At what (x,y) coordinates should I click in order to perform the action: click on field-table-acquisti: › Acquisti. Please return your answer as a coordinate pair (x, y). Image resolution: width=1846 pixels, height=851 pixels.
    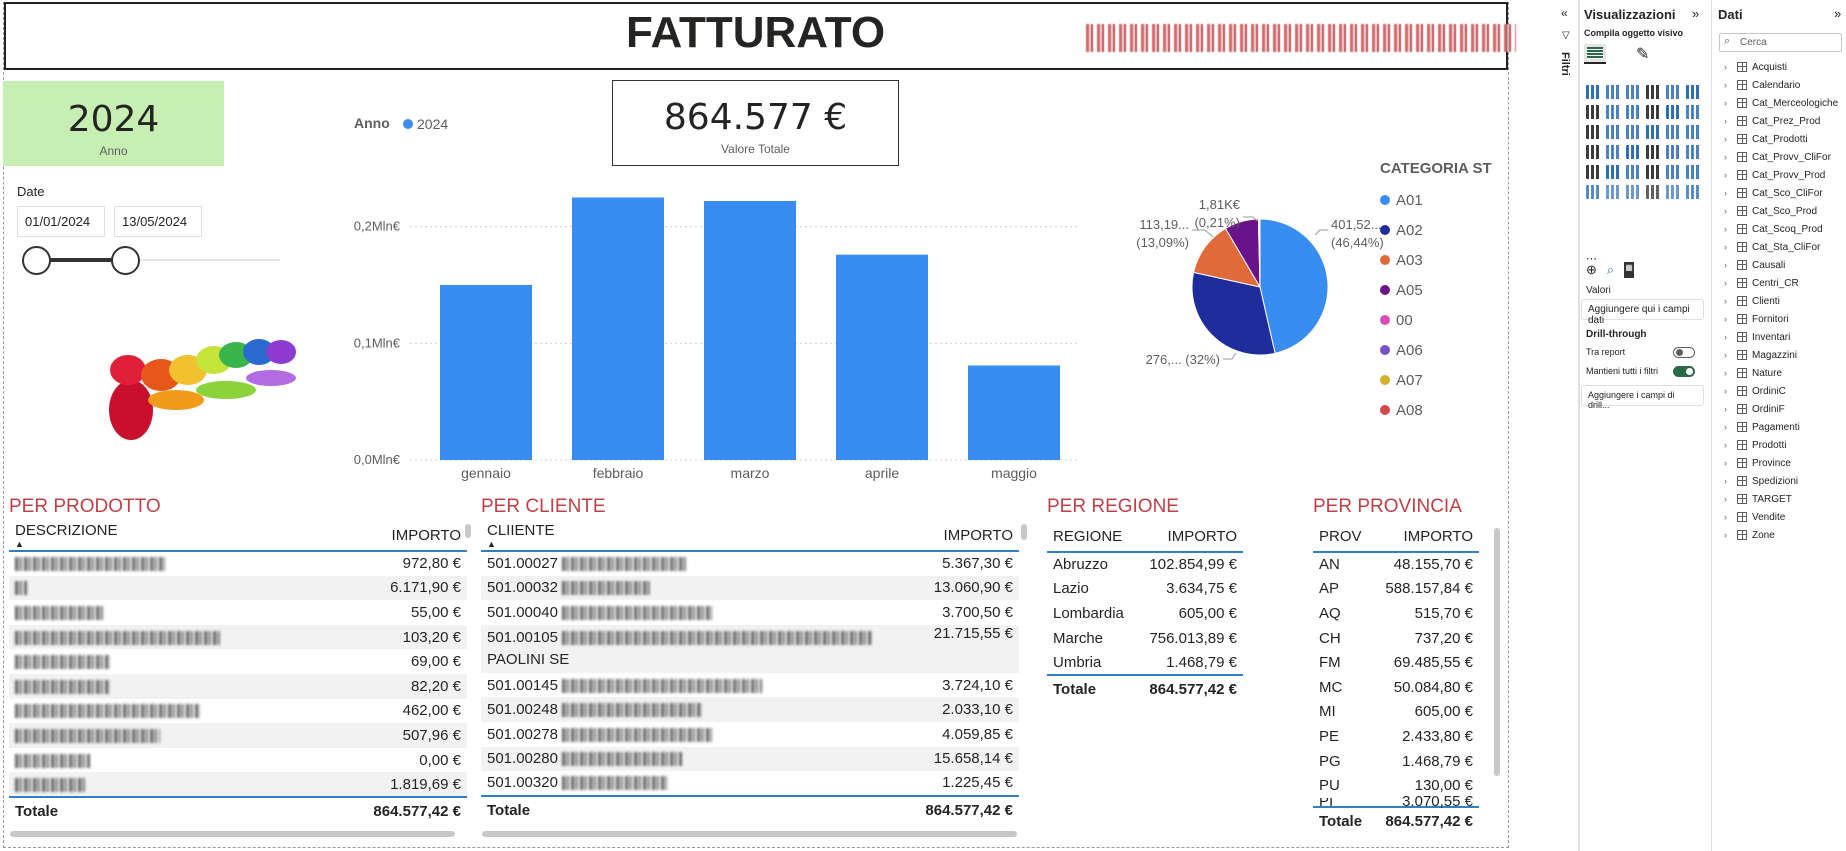
    Looking at the image, I should click on (1755, 67).